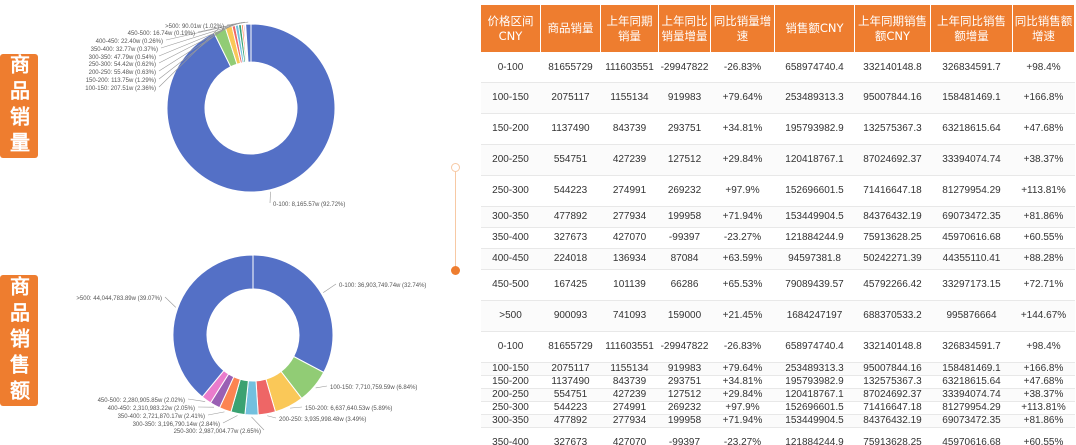 The image size is (1076, 445). I want to click on table-cell: 327673, so click(570, 436).